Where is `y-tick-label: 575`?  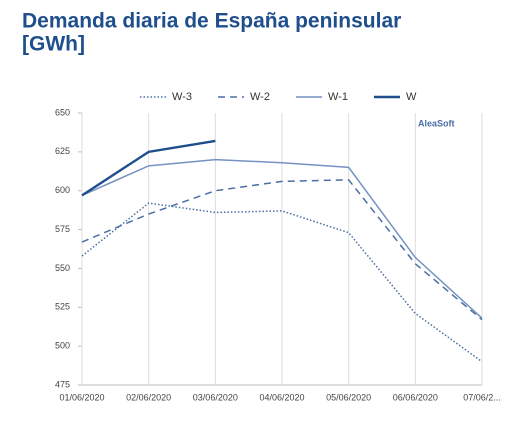 y-tick-label: 575 is located at coordinates (62, 229).